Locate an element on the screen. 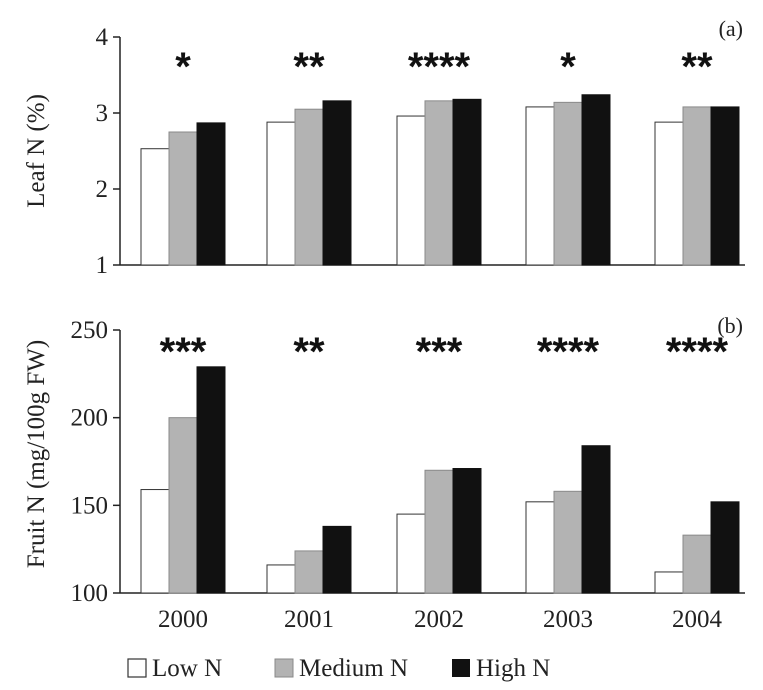 The width and height of the screenshot is (763, 690). legend-label-medium: Medium N is located at coordinates (353, 668).